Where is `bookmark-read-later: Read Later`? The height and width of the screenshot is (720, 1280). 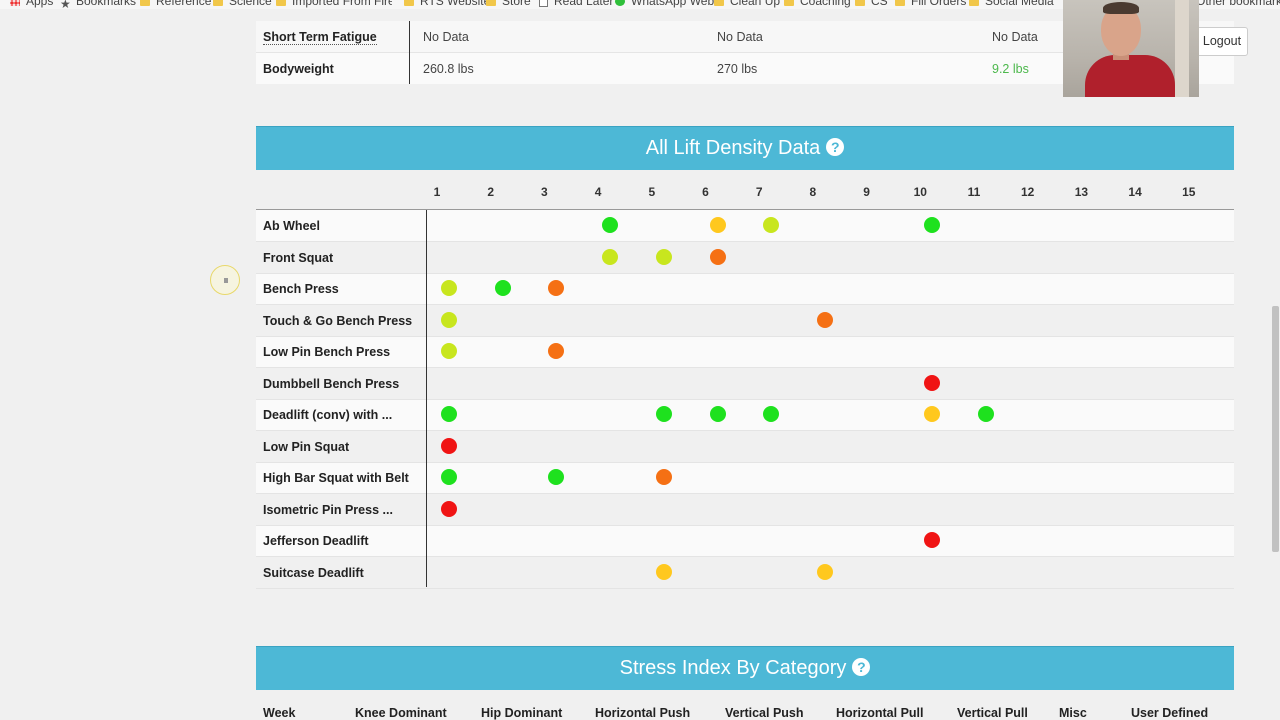
bookmark-read-later: Read Later is located at coordinates (576, 4).